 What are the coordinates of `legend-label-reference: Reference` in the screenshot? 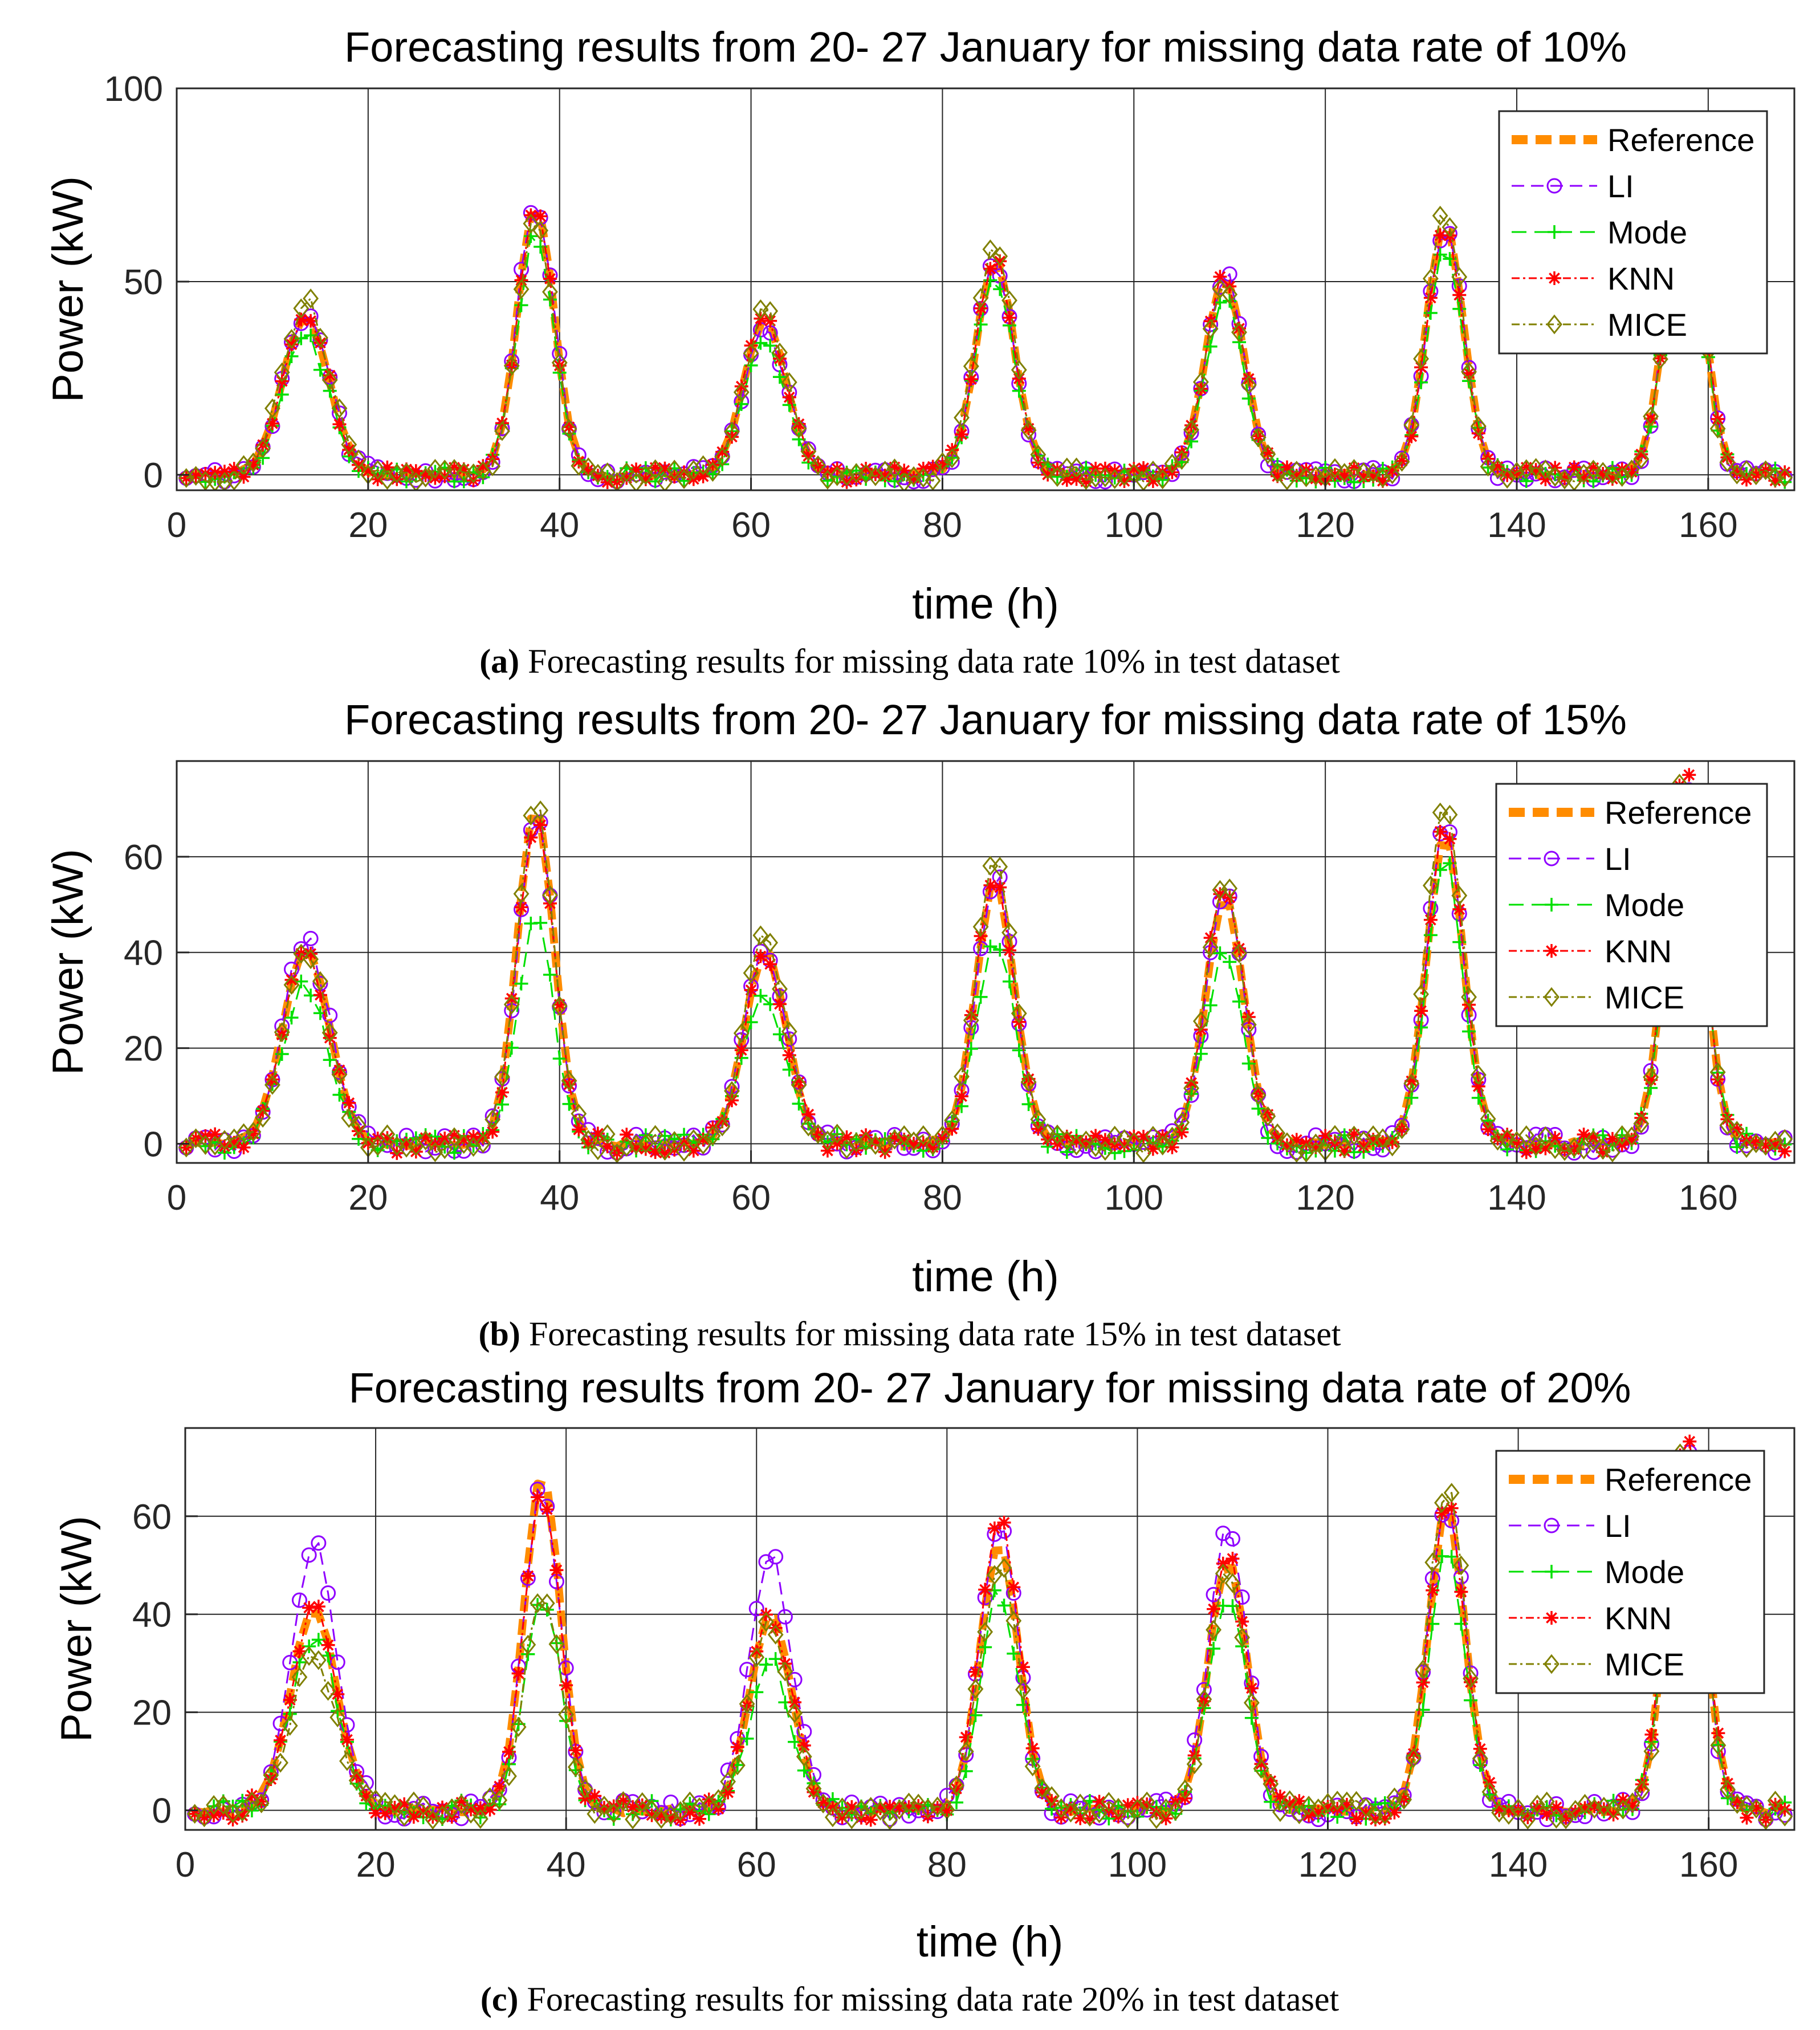 It's located at (1678, 813).